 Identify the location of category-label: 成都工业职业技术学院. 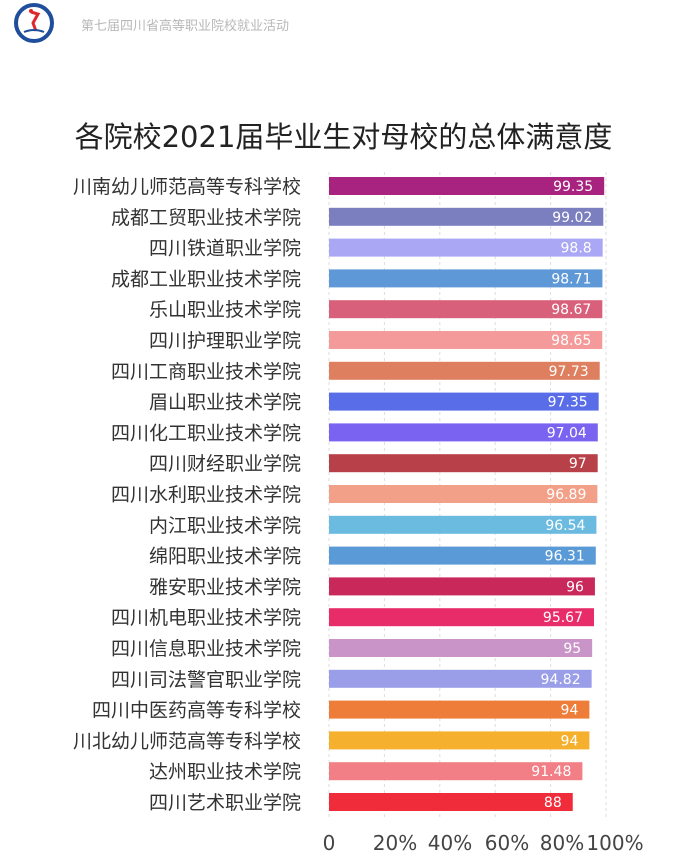
(206, 279).